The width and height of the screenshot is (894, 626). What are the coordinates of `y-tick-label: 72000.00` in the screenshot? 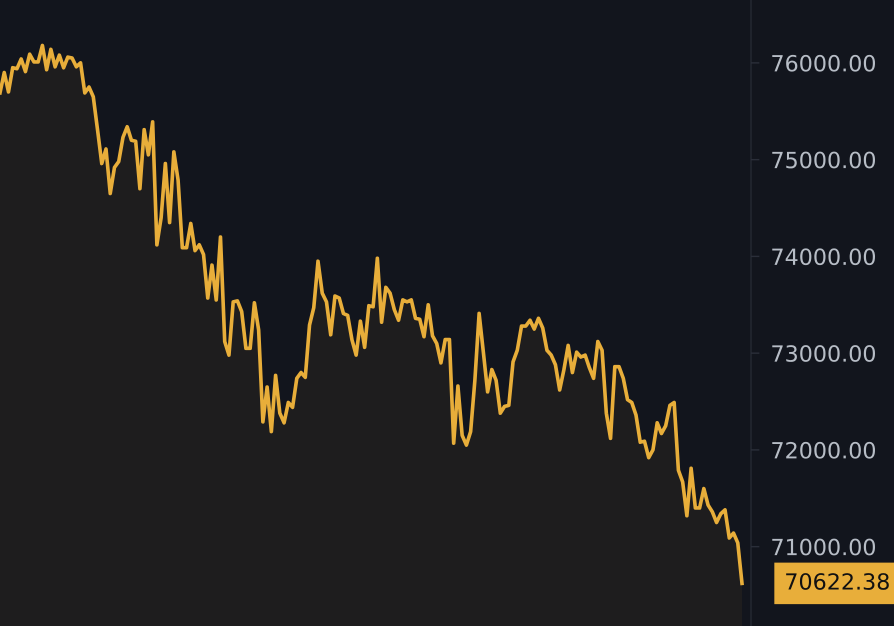 It's located at (823, 450).